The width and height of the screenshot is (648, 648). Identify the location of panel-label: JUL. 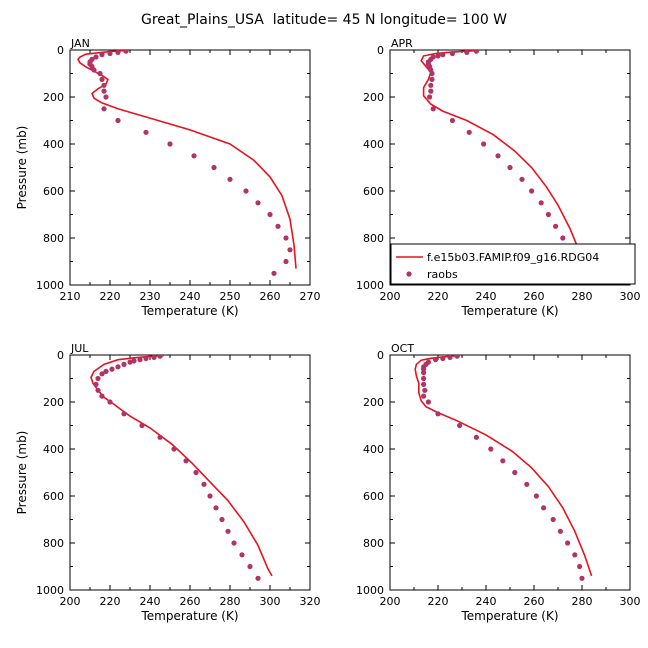
(79, 348).